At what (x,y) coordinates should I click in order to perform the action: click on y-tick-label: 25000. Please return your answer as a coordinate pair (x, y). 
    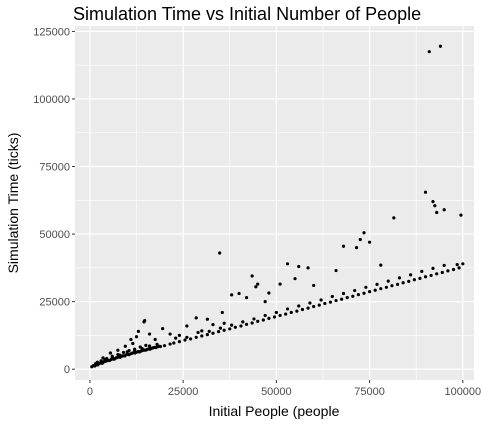
    Looking at the image, I should click on (54, 303).